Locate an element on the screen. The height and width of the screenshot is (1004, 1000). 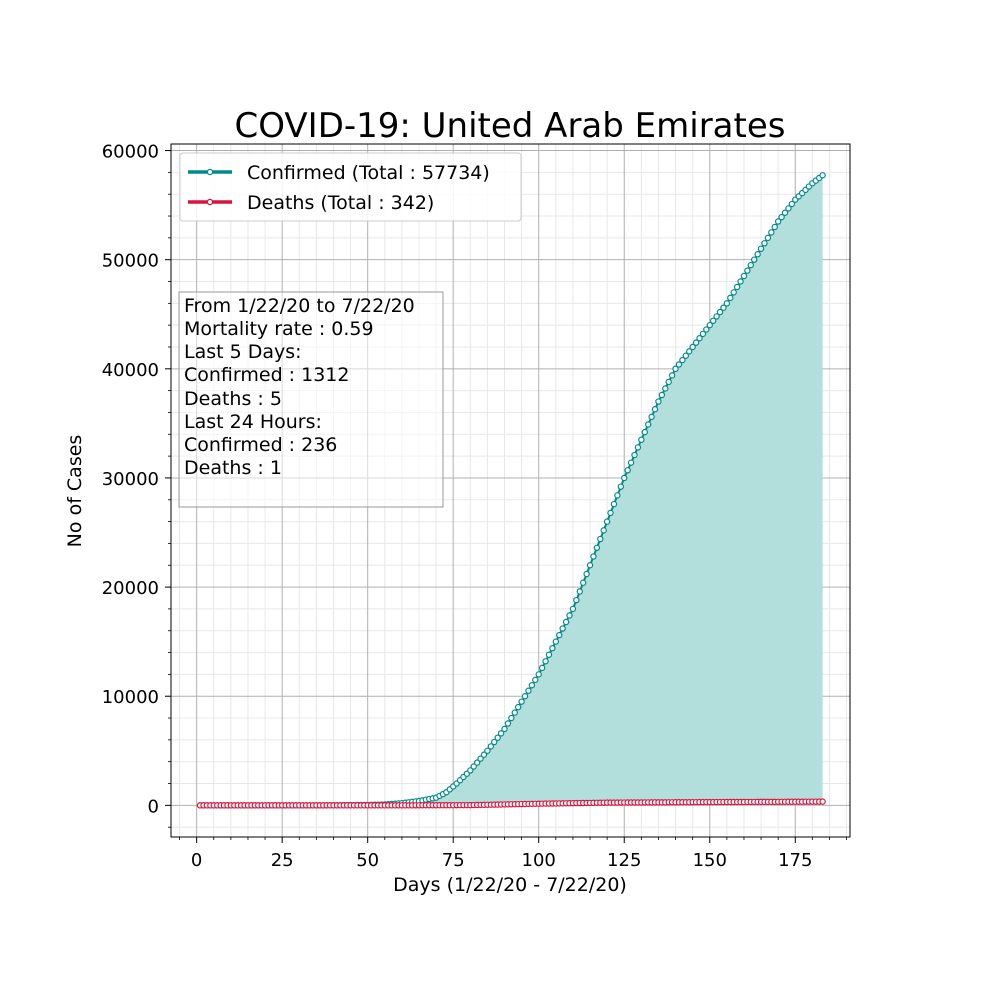
y-tick-label: 30000 is located at coordinates (130, 479).